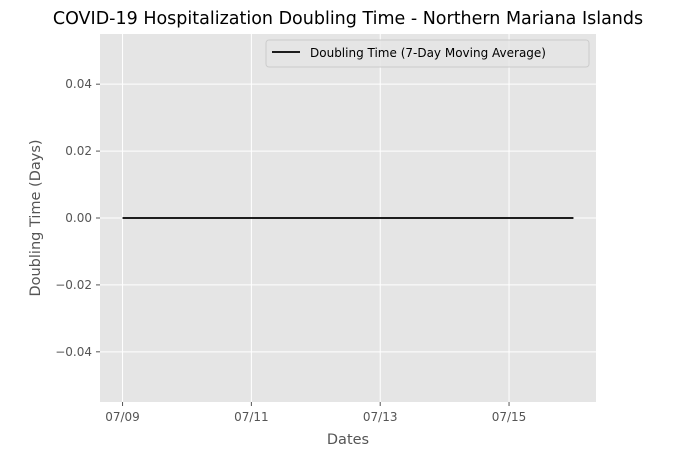  What do you see at coordinates (122, 417) in the screenshot?
I see `x-tick-label: 07/09` at bounding box center [122, 417].